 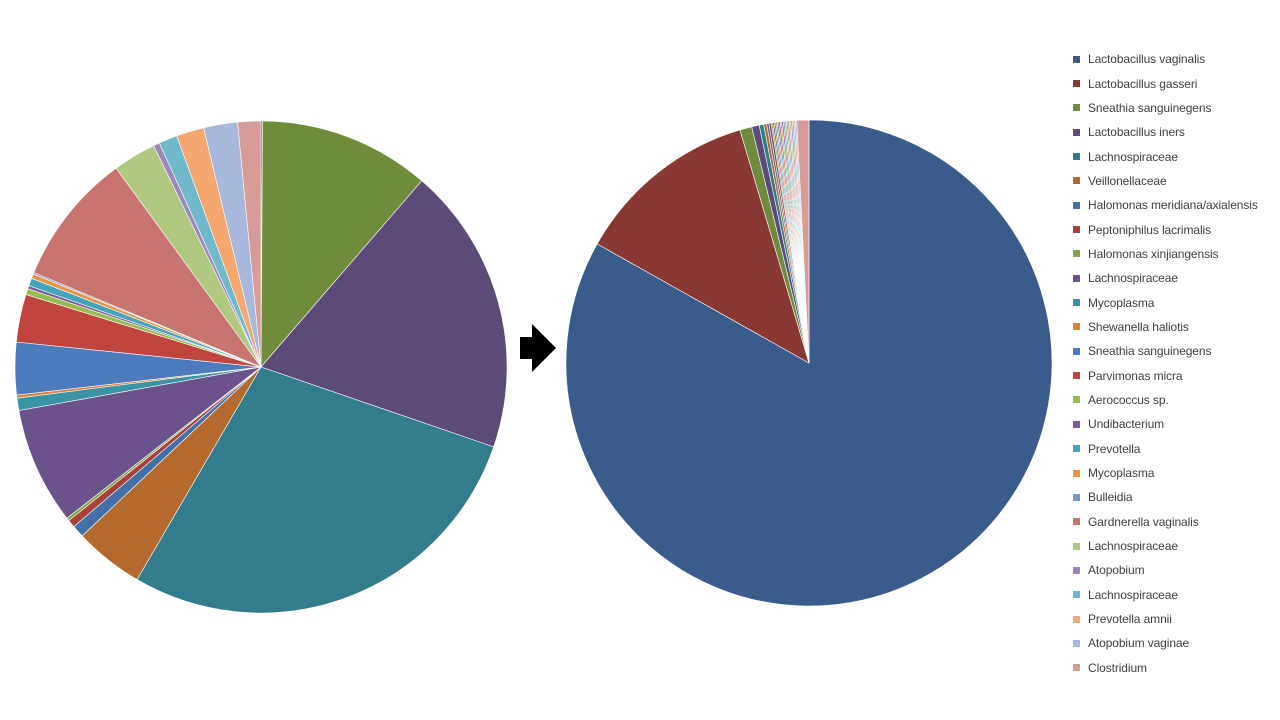 I want to click on legend-label: Peptoniphilus lacrimalis, so click(x=1149, y=229).